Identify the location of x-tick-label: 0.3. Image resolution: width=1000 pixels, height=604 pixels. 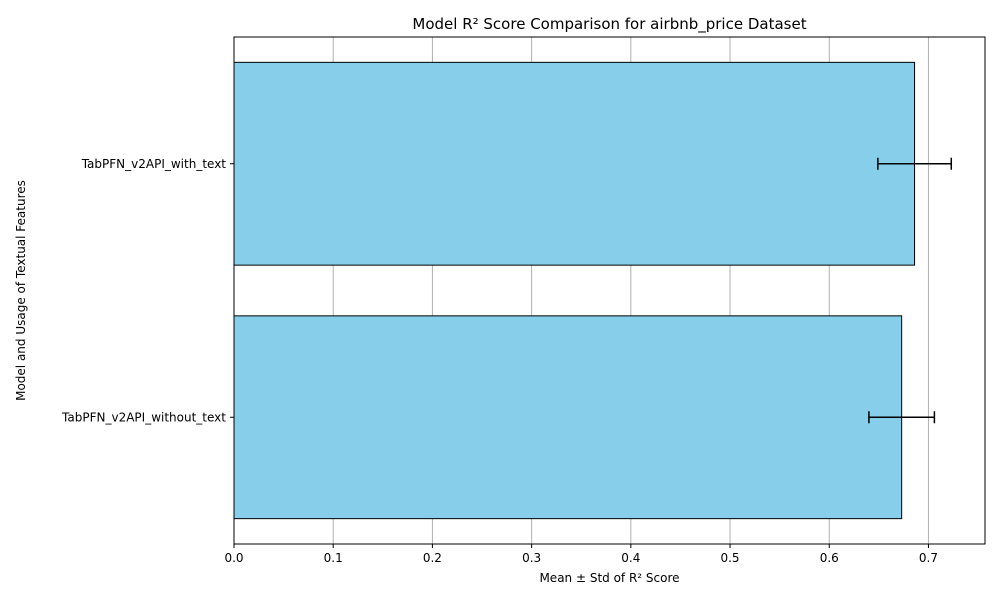
(531, 558).